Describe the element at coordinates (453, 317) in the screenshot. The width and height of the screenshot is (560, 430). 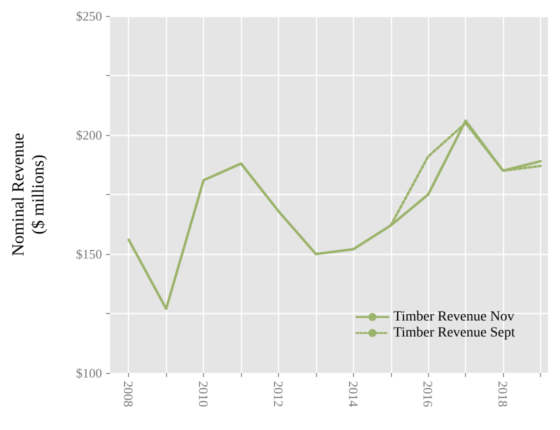
I see `legend-label: Timber Revenue Nov` at that location.